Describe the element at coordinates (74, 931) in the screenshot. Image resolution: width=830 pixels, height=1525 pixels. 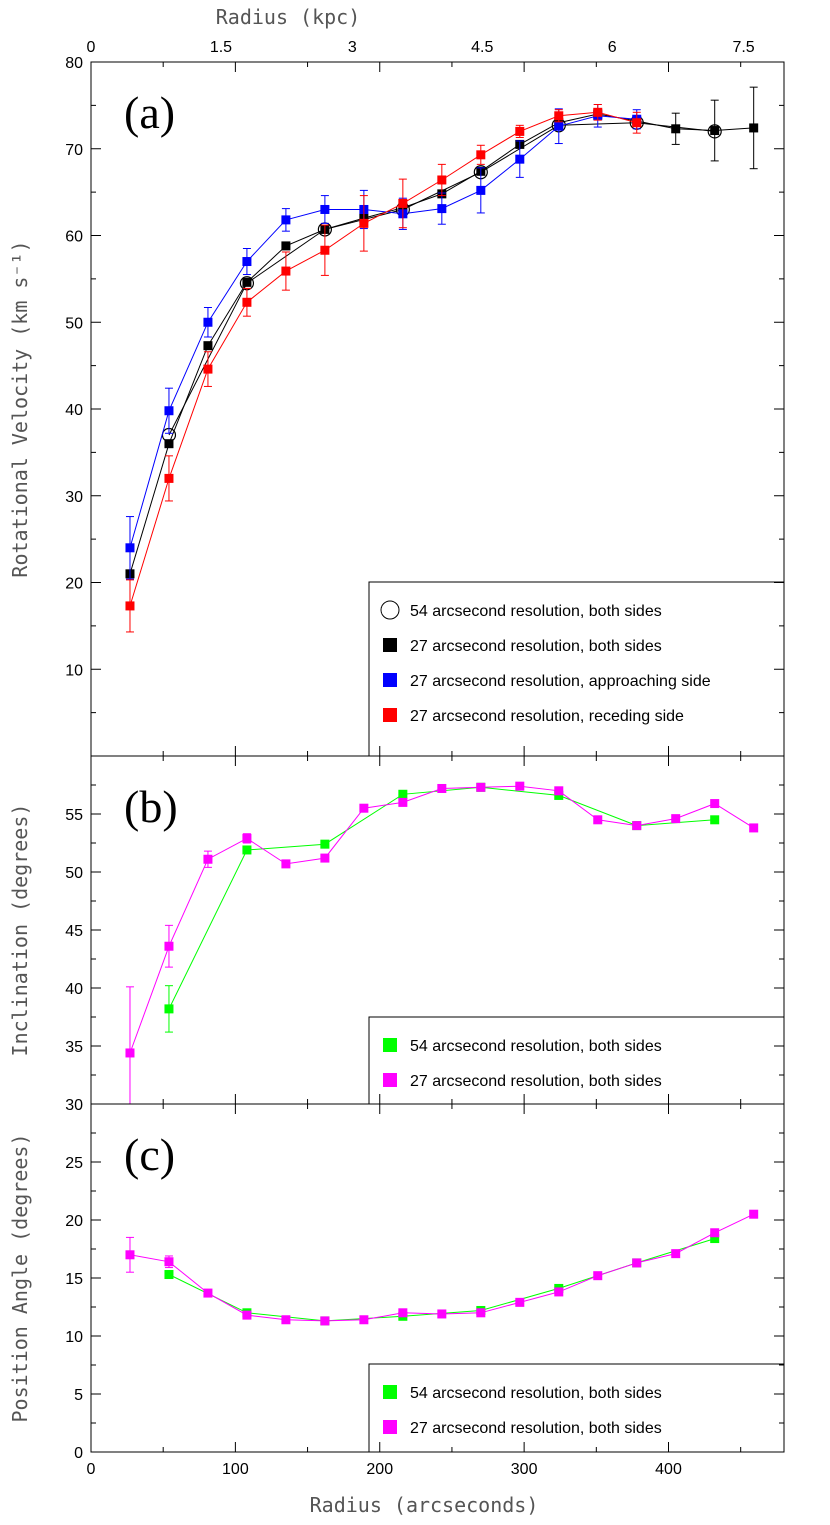
I see `y-tick-label: 45` at that location.